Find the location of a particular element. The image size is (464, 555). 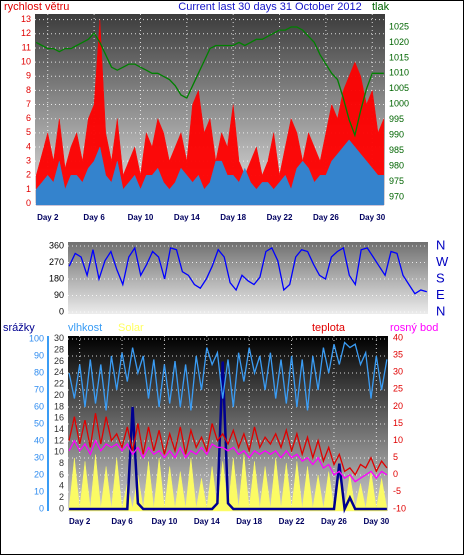

y3-tick-label: -5 is located at coordinates (397, 491).